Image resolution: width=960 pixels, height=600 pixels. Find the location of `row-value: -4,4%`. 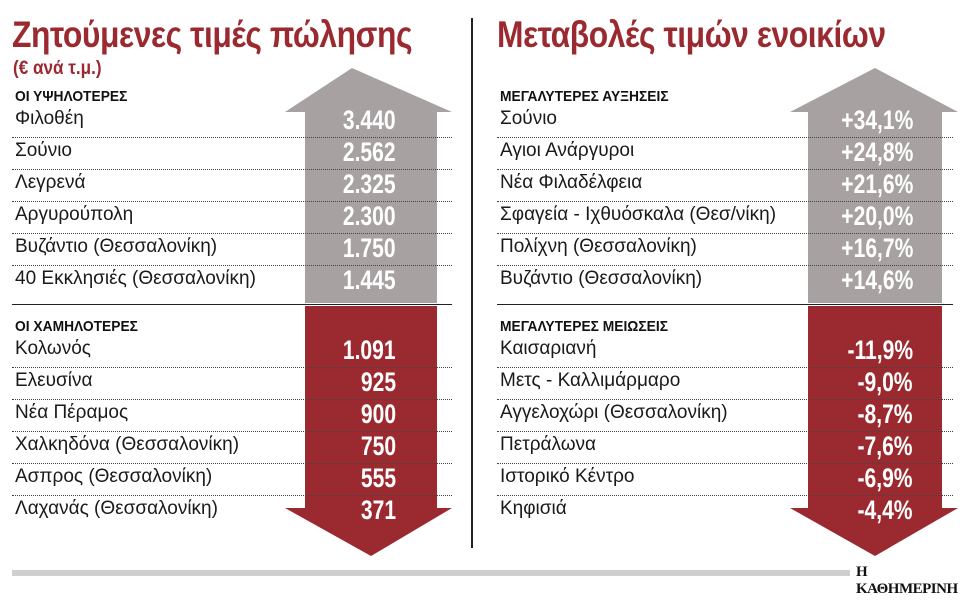

row-value: -4,4% is located at coordinates (885, 510).